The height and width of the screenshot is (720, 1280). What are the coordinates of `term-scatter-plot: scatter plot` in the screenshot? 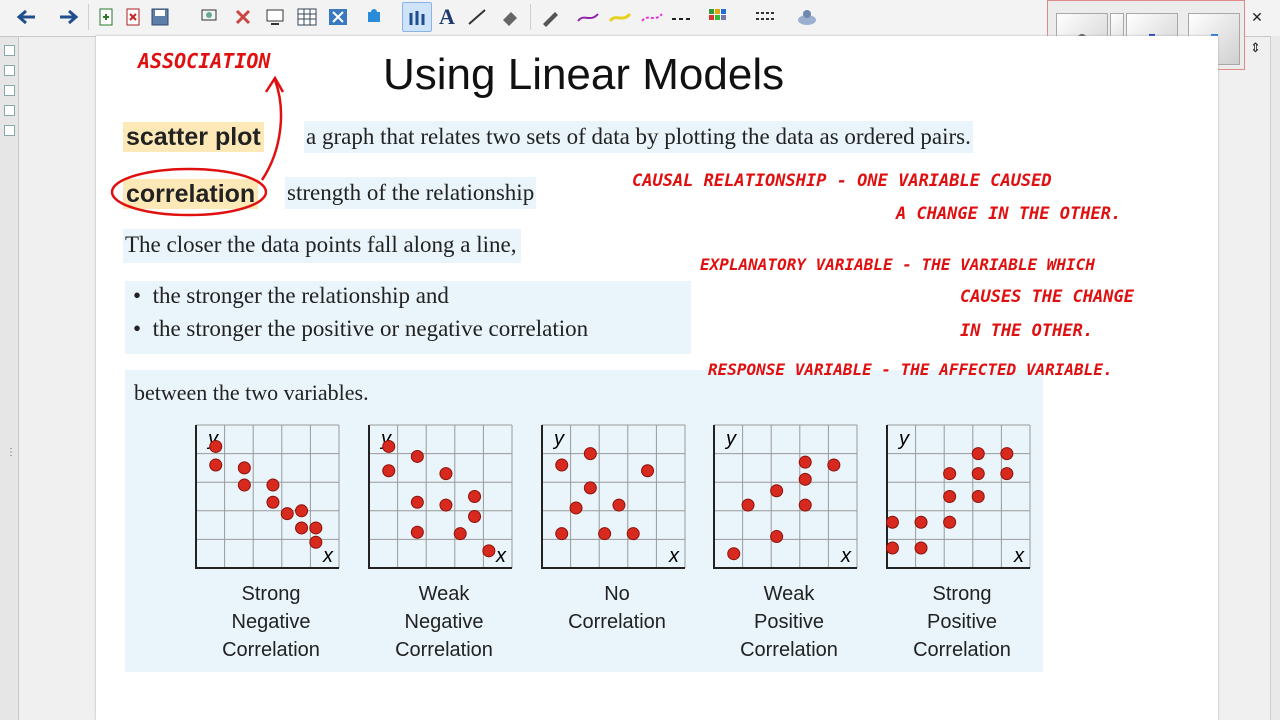 It's located at (193, 137).